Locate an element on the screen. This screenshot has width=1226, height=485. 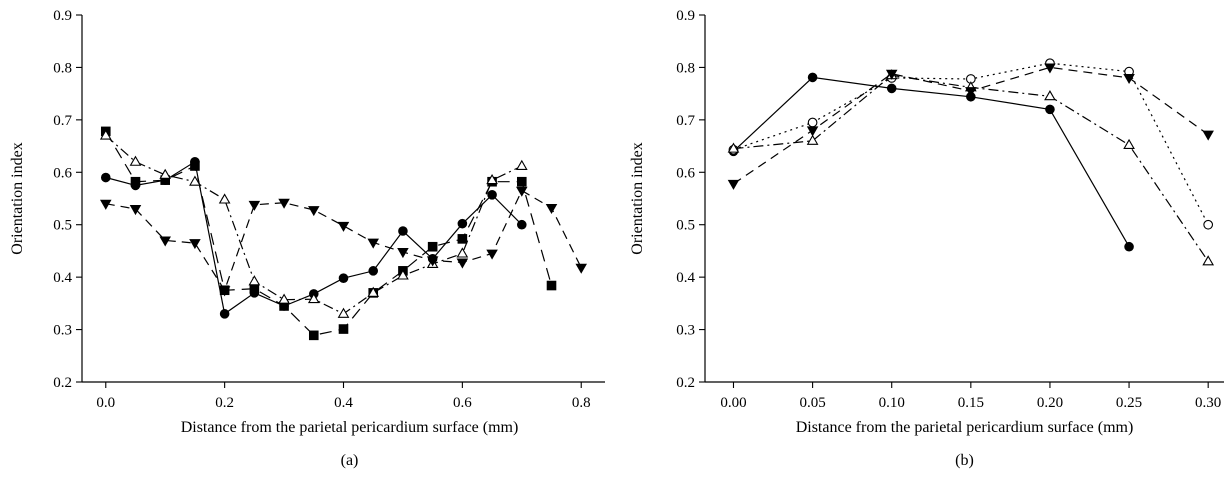
x-tick-label: 0.05 is located at coordinates (812, 403).